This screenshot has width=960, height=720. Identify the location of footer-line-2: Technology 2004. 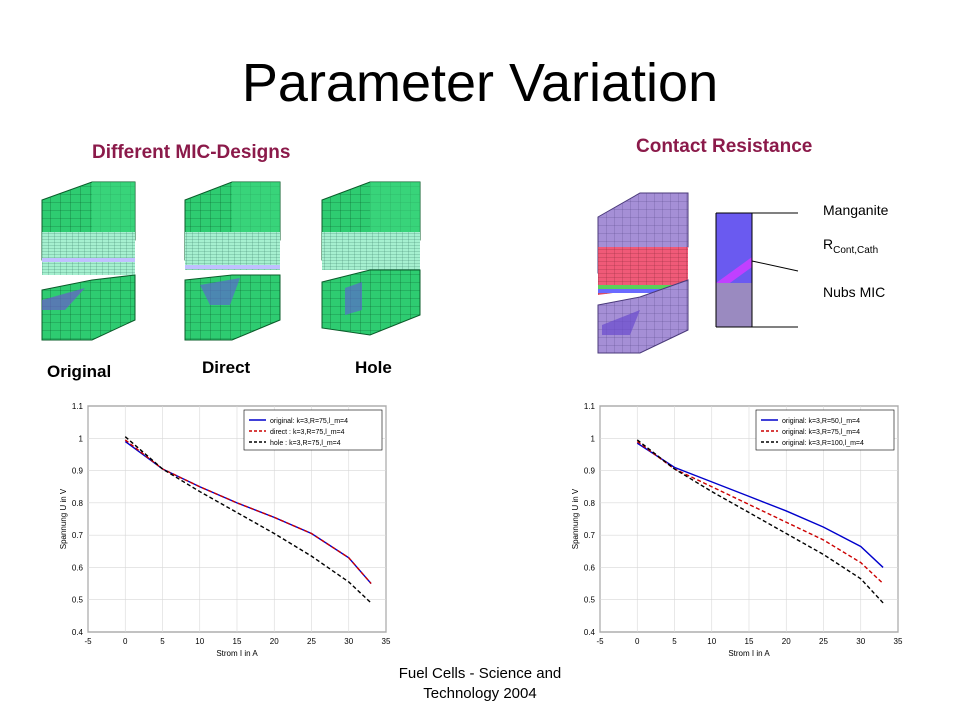
(480, 693).